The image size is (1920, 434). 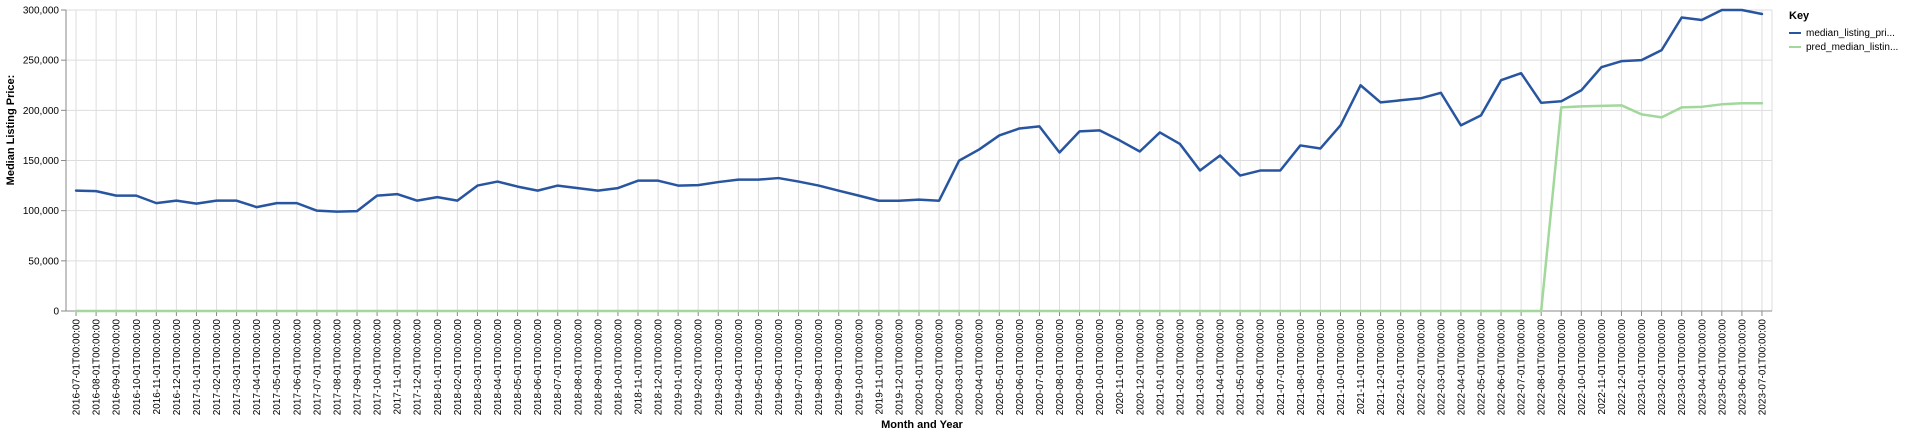 What do you see at coordinates (538, 367) in the screenshot?
I see `x-tick-label: 2018-06-01T00:00:00` at bounding box center [538, 367].